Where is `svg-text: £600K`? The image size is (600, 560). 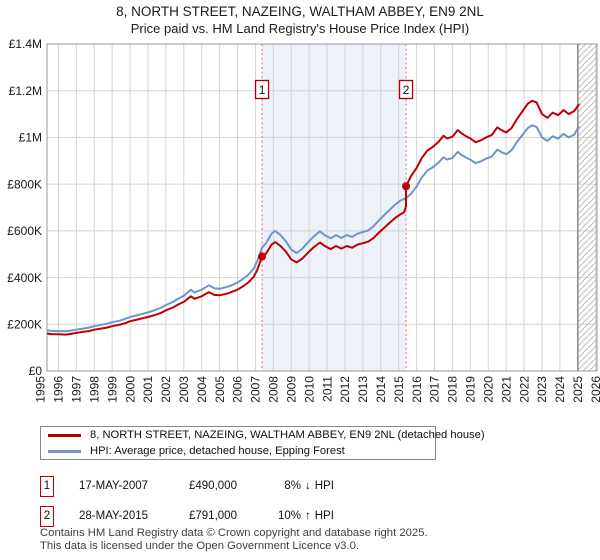 svg-text: £600K is located at coordinates (24, 231).